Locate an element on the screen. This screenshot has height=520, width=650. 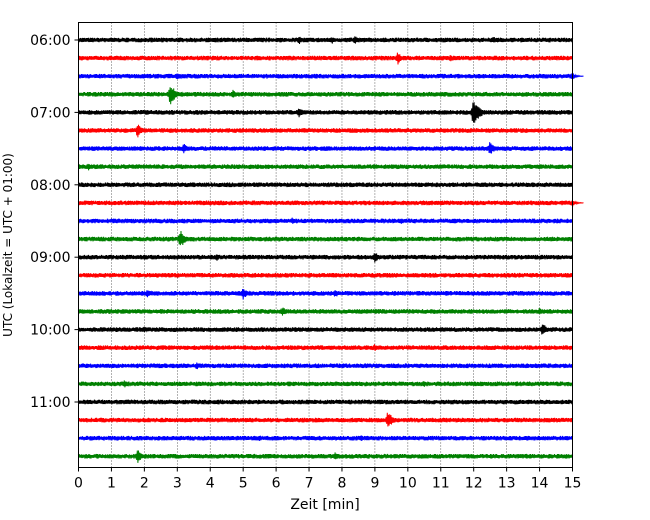
y-axis-label: UTC (Lokalzeit = UTC + 01:00) is located at coordinates (8, 245).